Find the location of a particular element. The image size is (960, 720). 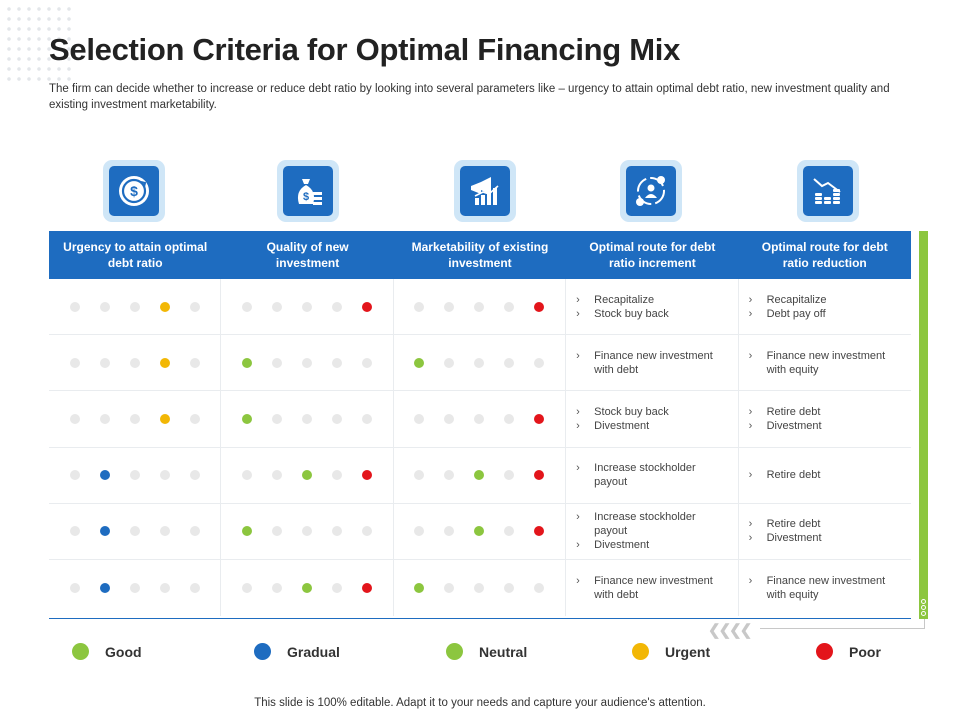

money-cycle-icon: $ is located at coordinates (134, 191).